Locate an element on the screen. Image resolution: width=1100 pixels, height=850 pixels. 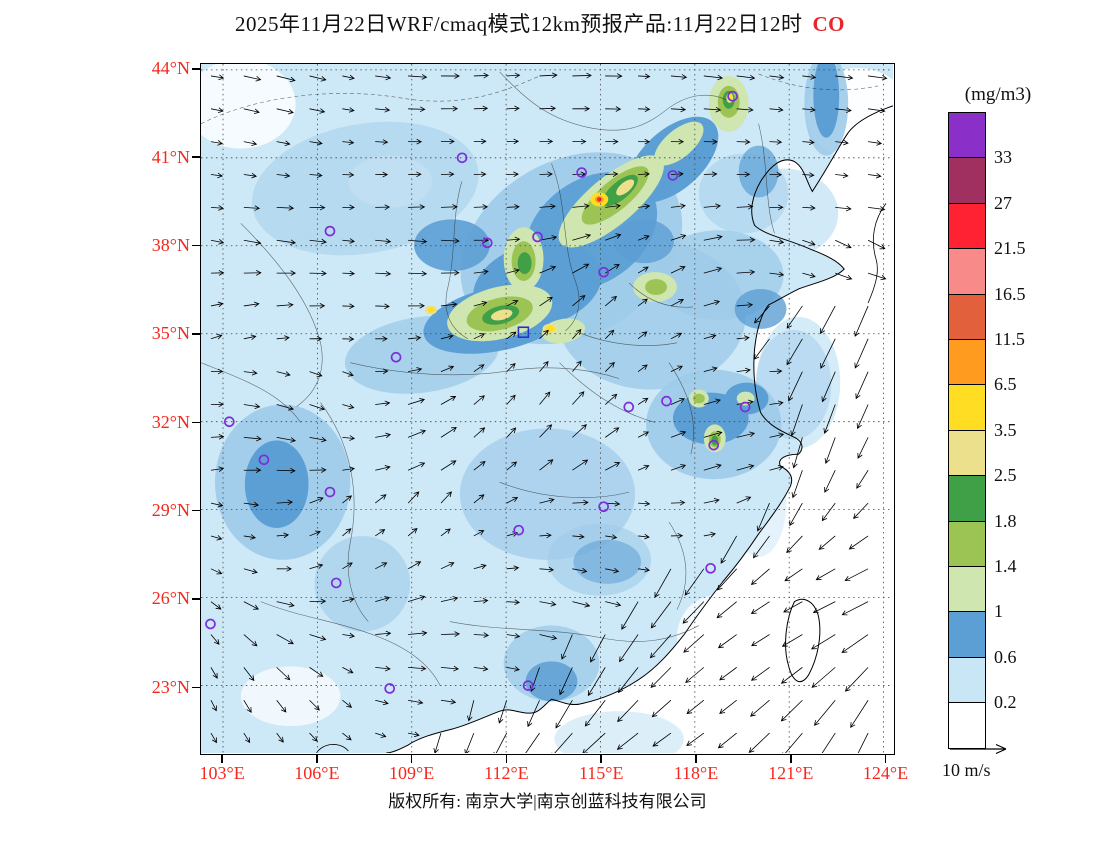
y-tick-label: 41°N is located at coordinates (170, 156).